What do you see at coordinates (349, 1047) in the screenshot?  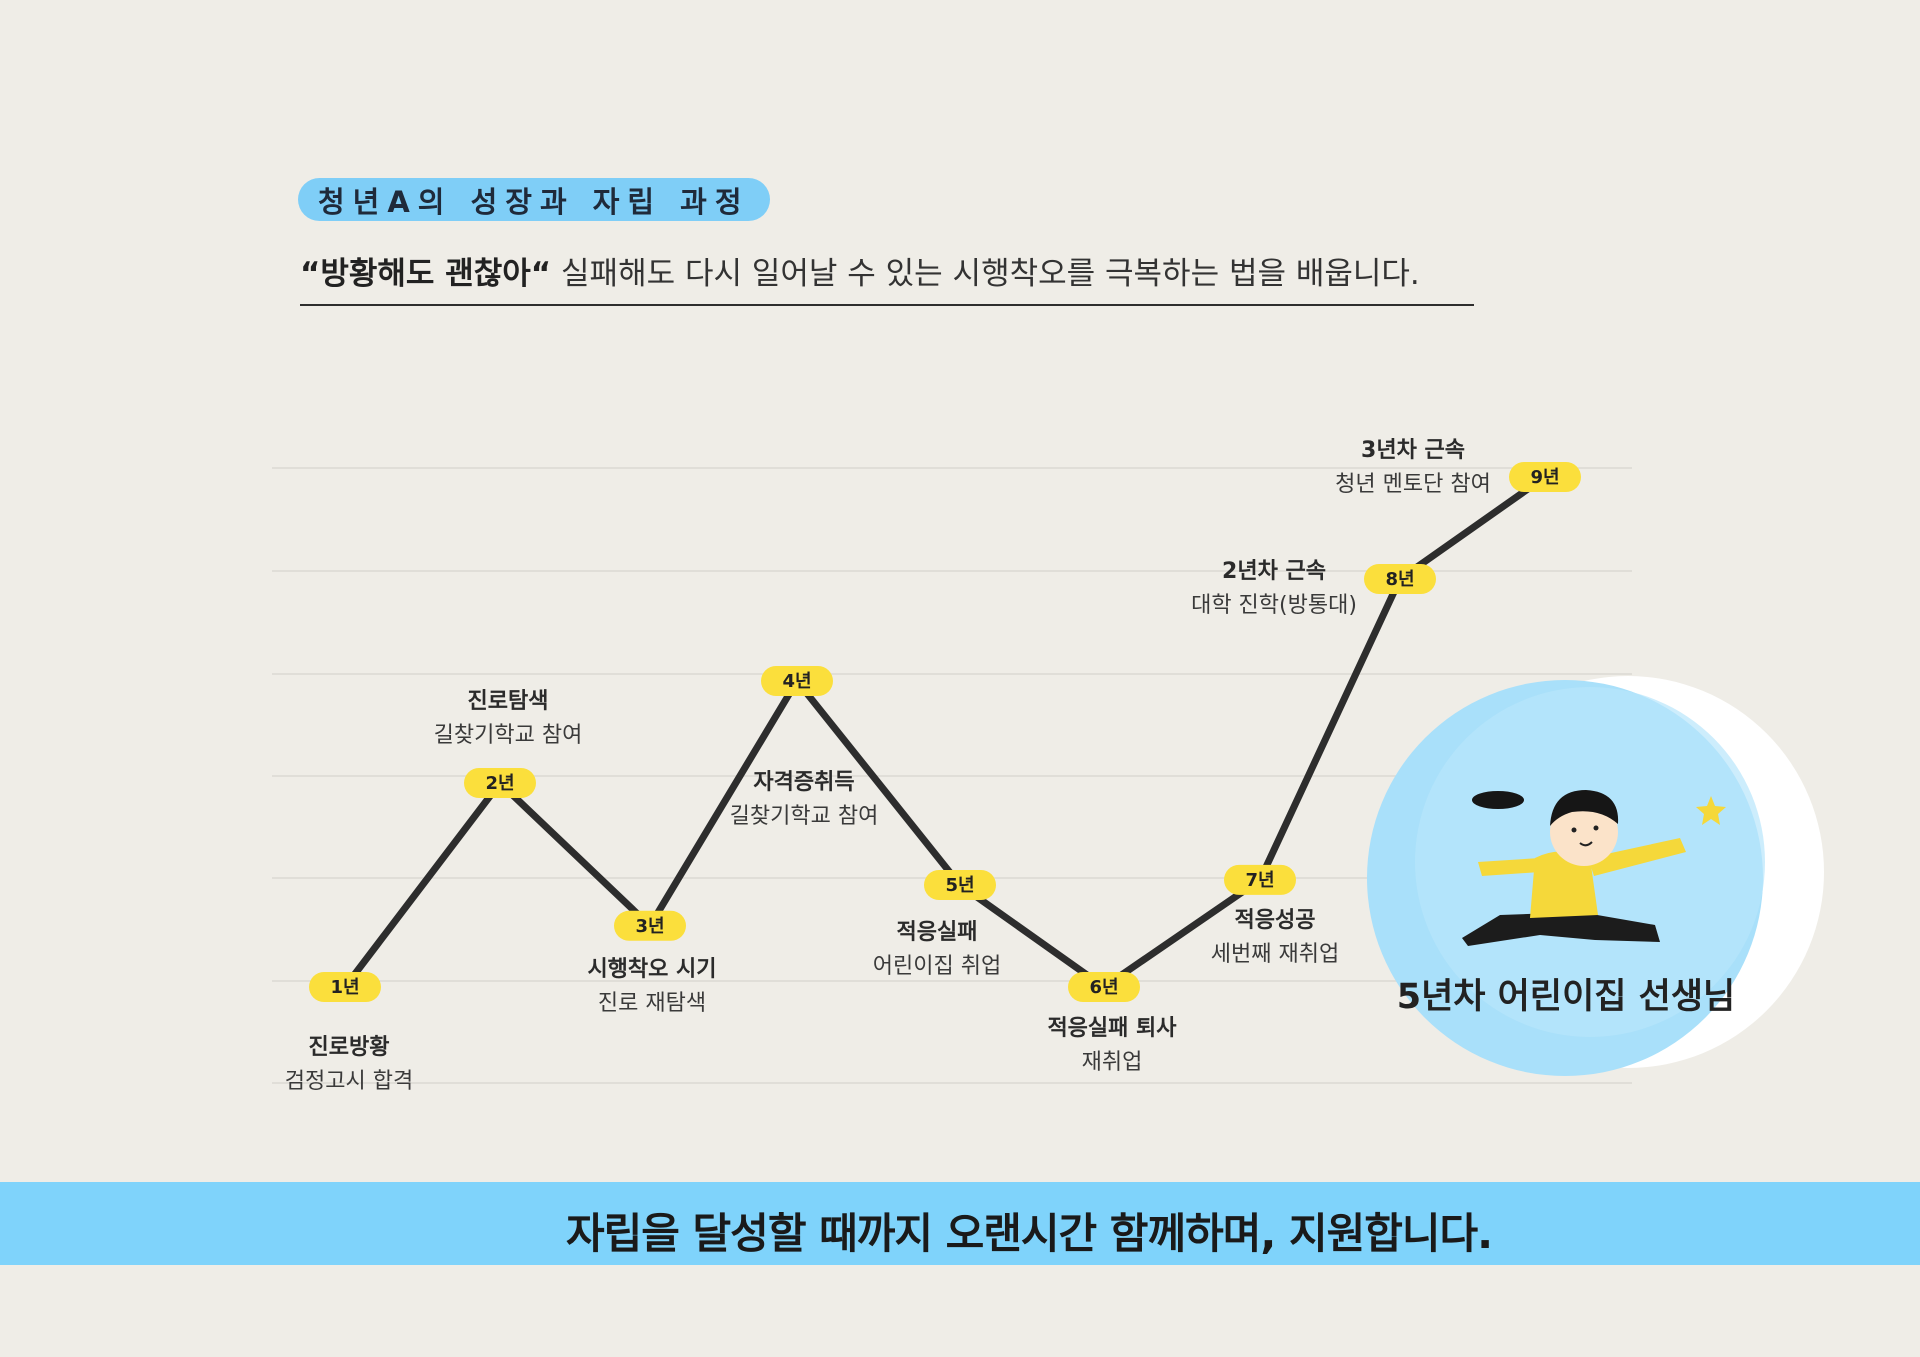 I see `milestone-title: 진로방황` at bounding box center [349, 1047].